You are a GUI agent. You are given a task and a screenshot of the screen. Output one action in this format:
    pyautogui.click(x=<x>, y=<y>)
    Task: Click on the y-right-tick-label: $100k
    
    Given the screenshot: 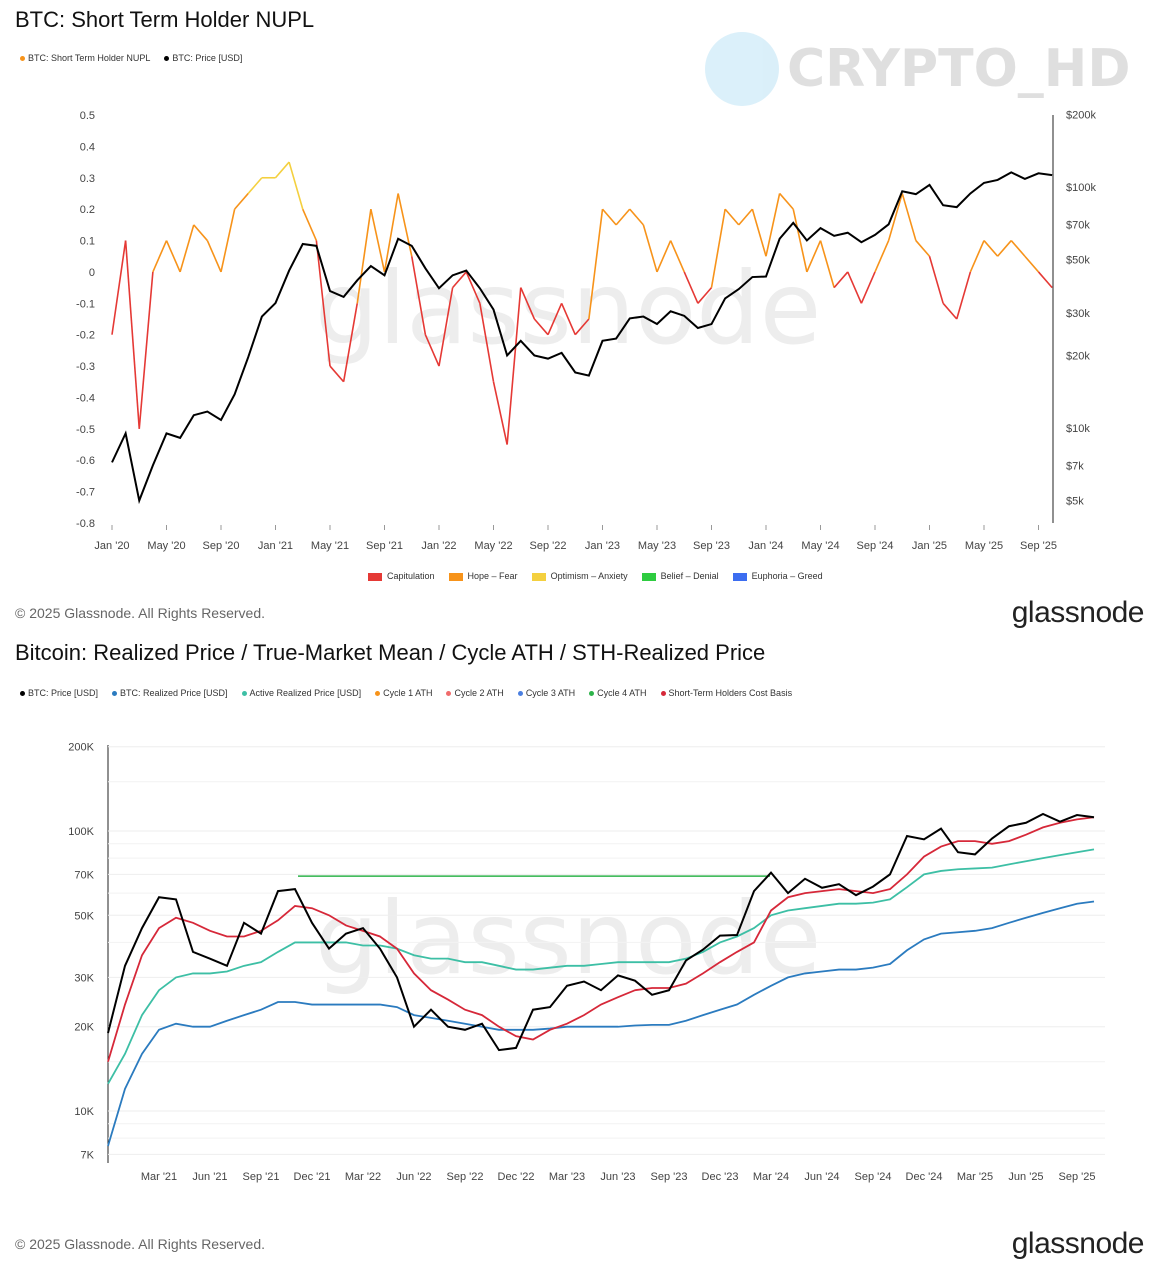 What is the action you would take?
    pyautogui.click(x=1081, y=188)
    